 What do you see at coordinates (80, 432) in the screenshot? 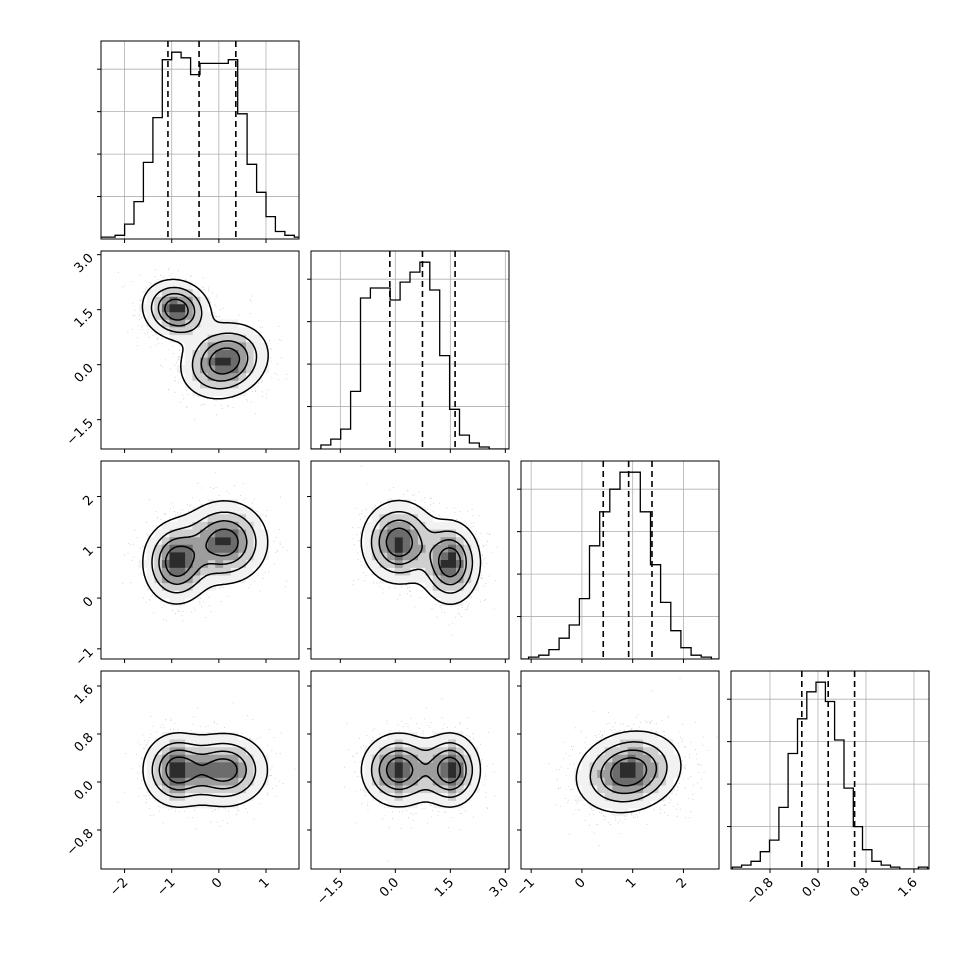
I see `y-tick-label: −1.5` at bounding box center [80, 432].